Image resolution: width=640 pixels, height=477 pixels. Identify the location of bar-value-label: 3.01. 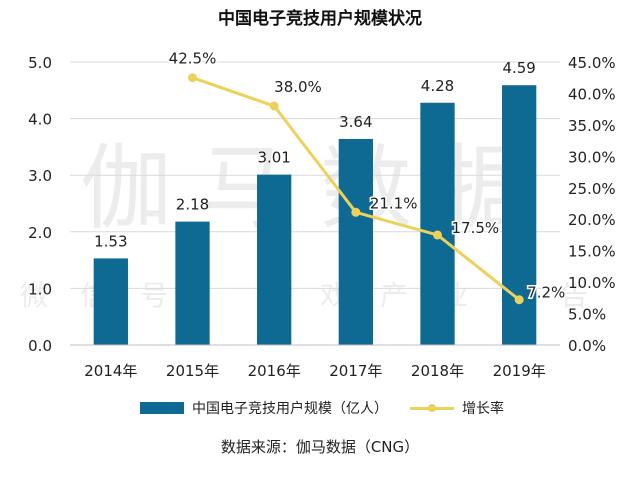
(273, 158).